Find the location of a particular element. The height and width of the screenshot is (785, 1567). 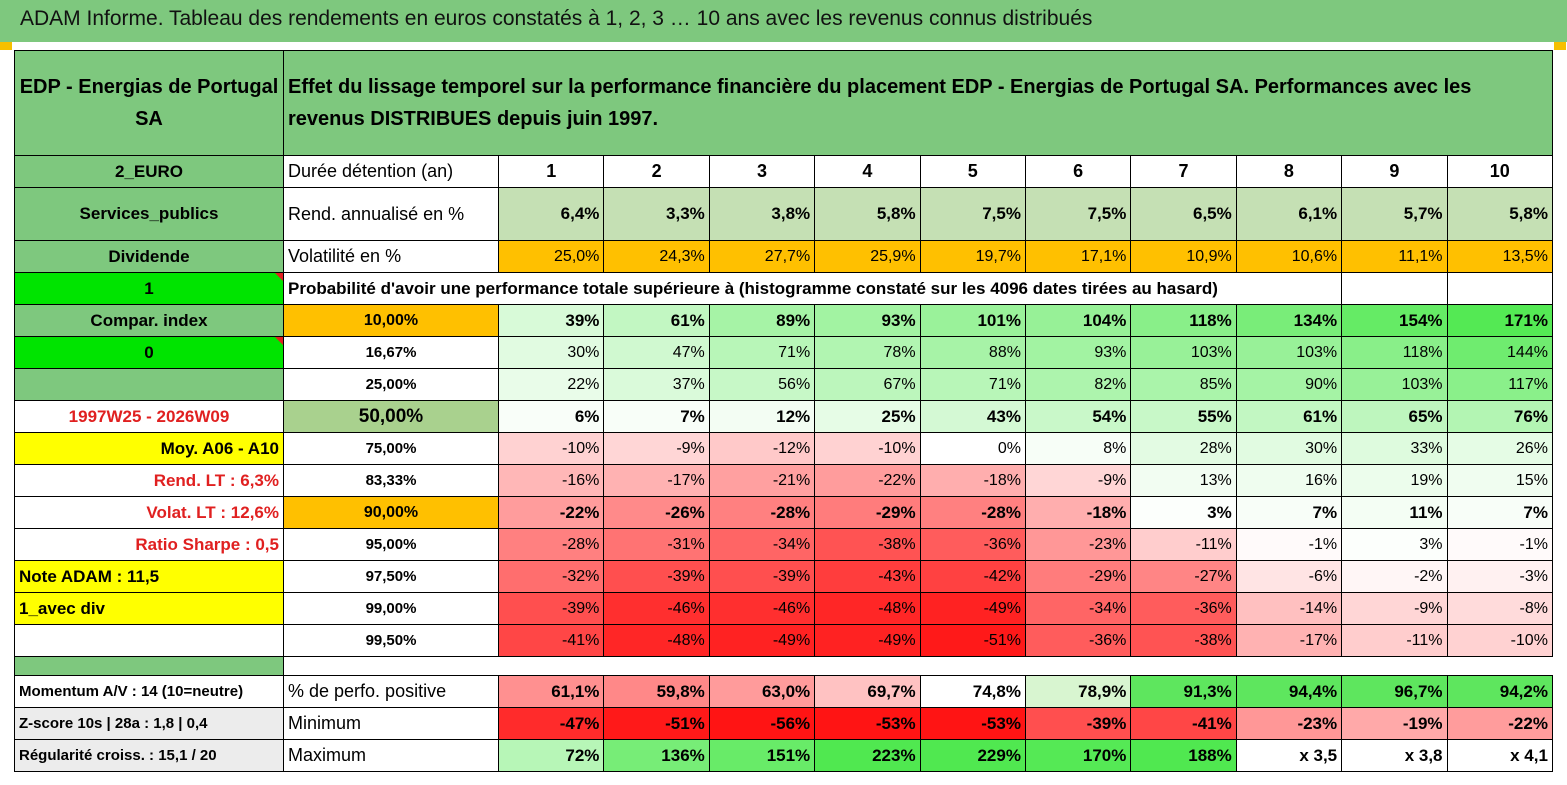

stat-value: x 3,8 is located at coordinates (1394, 755).